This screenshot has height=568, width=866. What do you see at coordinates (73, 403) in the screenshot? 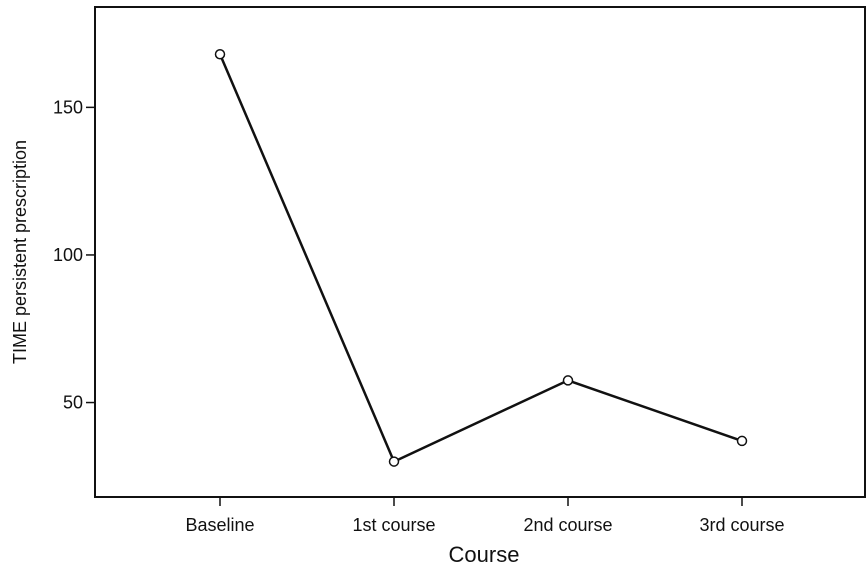
I see `y-tick-label: 50` at bounding box center [73, 403].